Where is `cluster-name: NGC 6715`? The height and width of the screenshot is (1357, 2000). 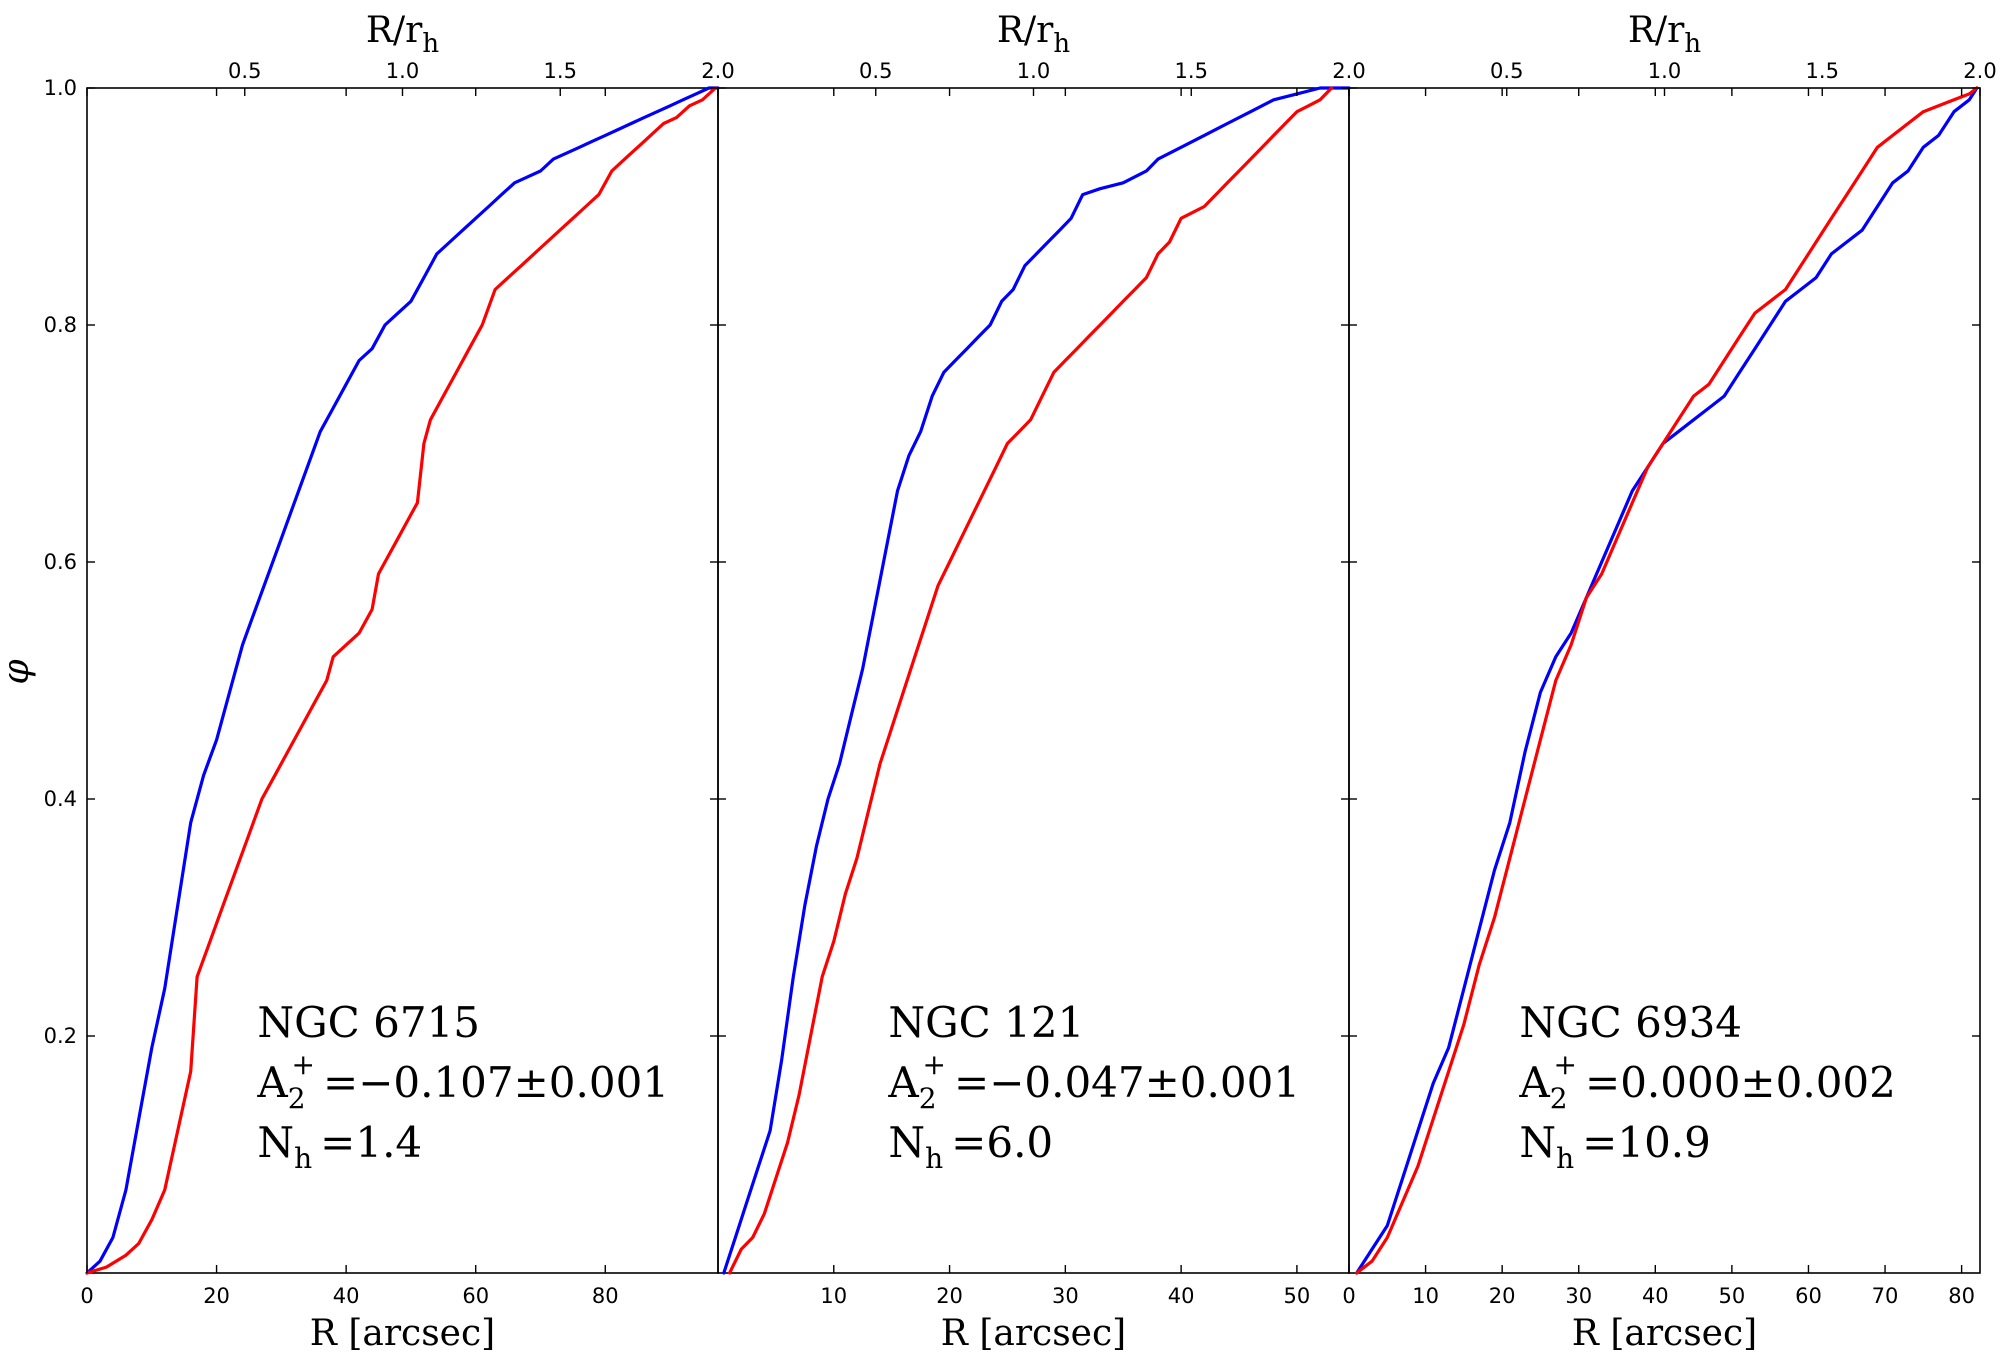 cluster-name: NGC 6715 is located at coordinates (368, 1022).